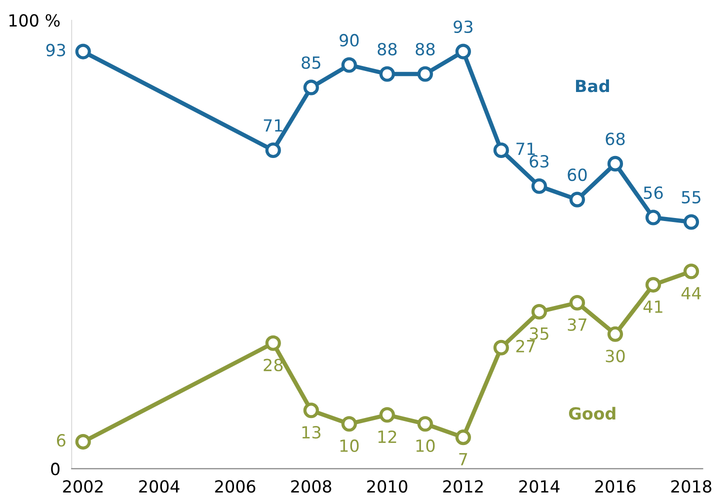  What do you see at coordinates (55, 469) in the screenshot?
I see `y-tick-label: 0` at bounding box center [55, 469].